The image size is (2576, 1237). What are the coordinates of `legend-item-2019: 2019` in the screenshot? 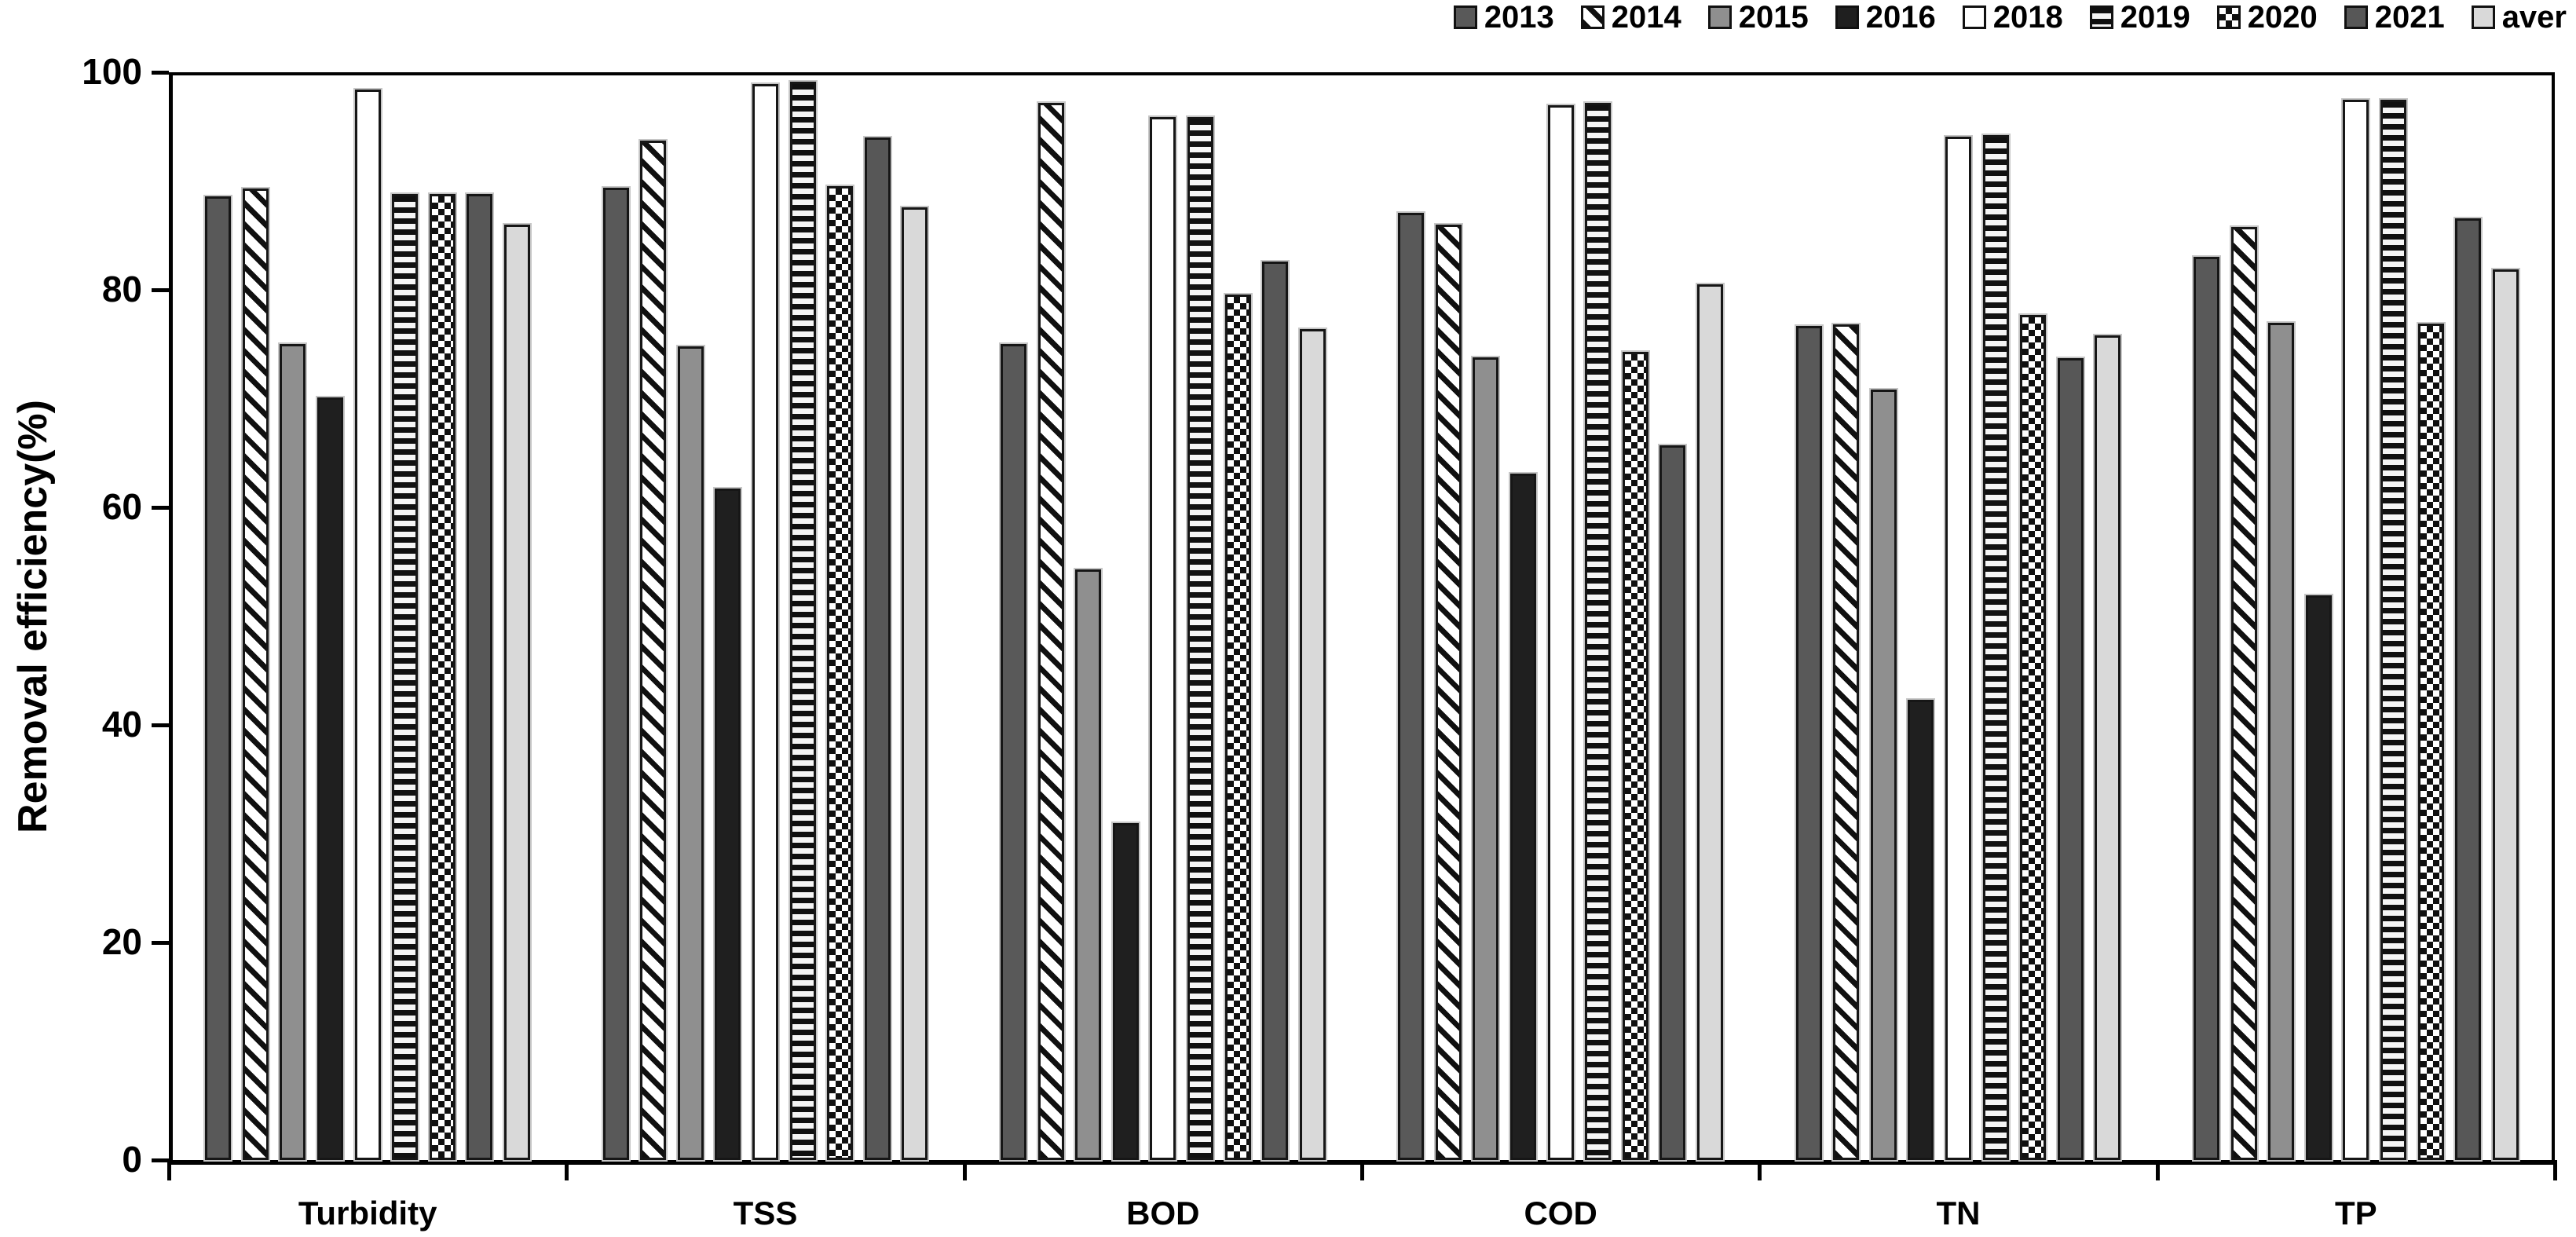 It's located at (2140, 18).